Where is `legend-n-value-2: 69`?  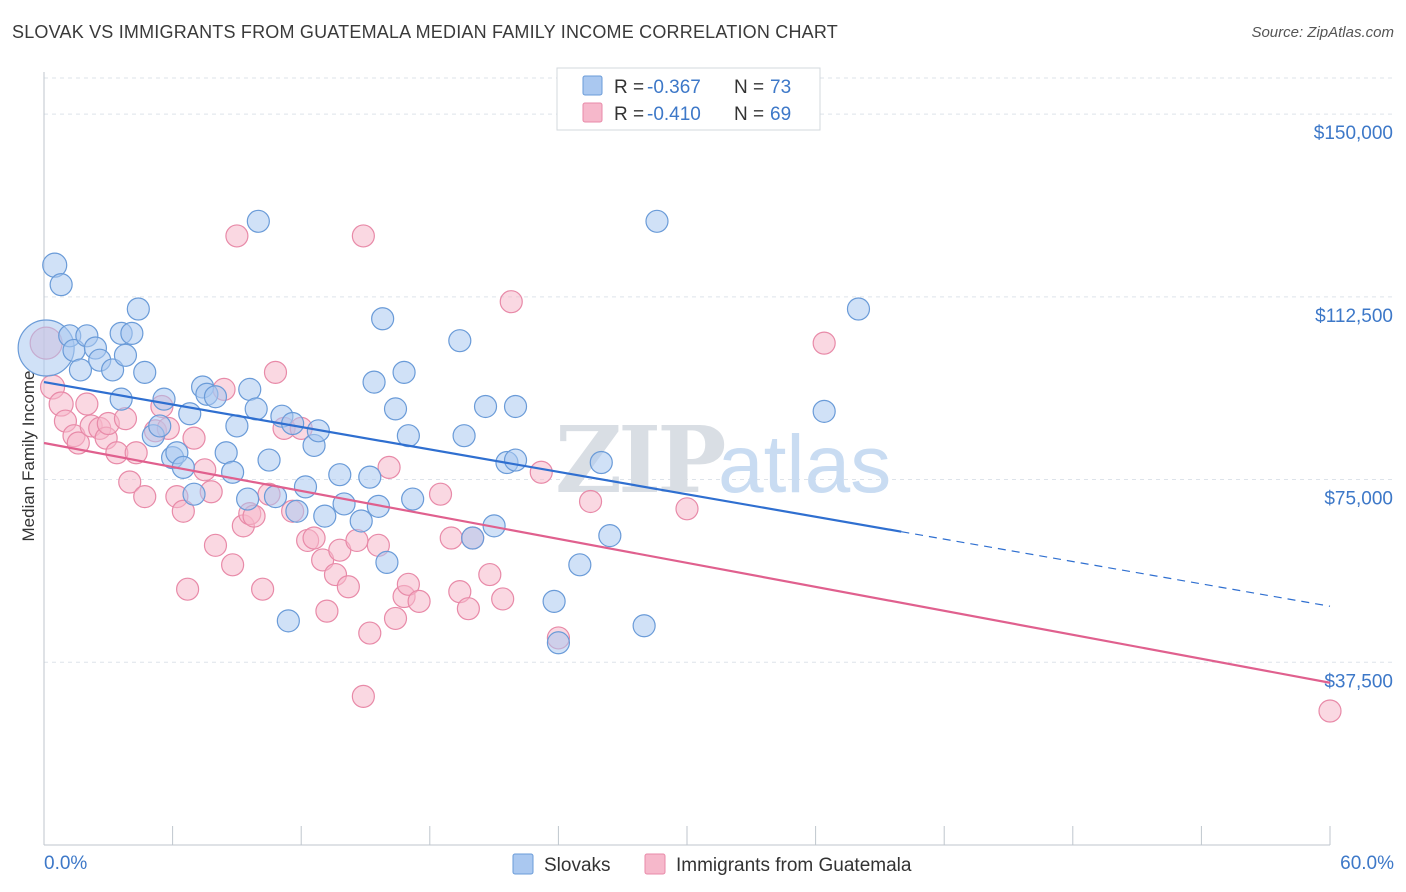
legend-n-value-2: 69 is located at coordinates (780, 114).